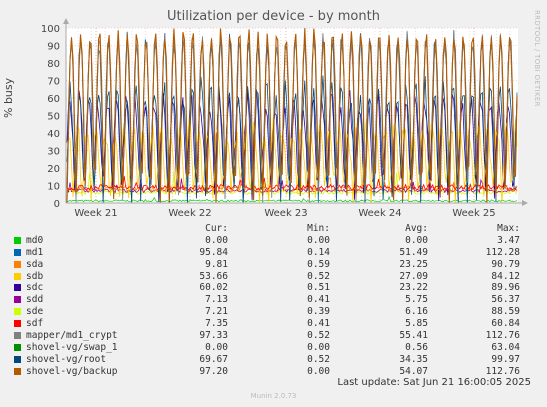  Describe the element at coordinates (273, 16) in the screenshot. I see `chart-title: Utilization per device - by month` at that location.